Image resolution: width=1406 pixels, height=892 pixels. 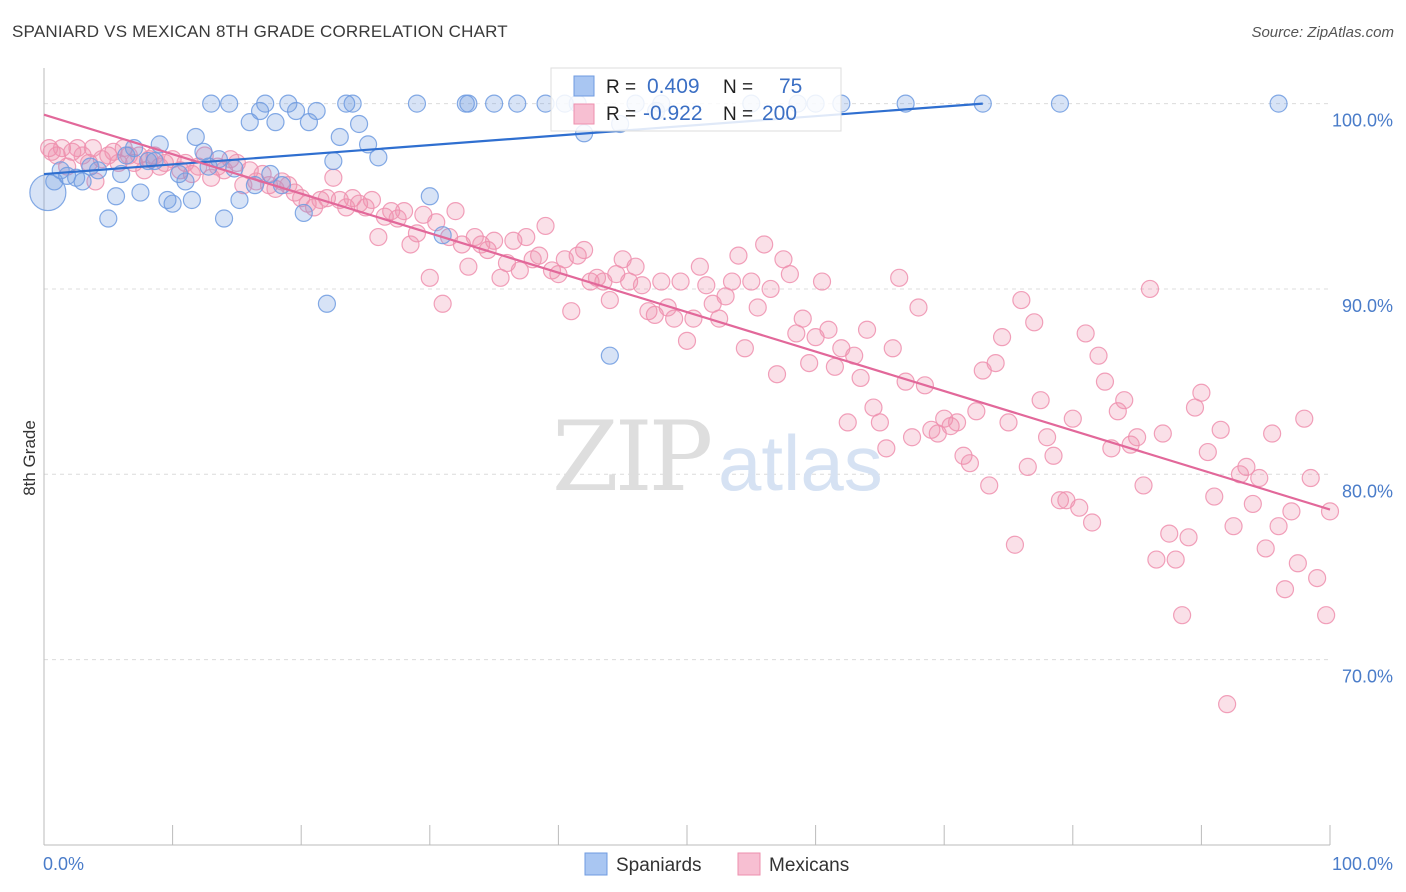 I want to click on legend-n-label-1: N =, so click(x=738, y=87).